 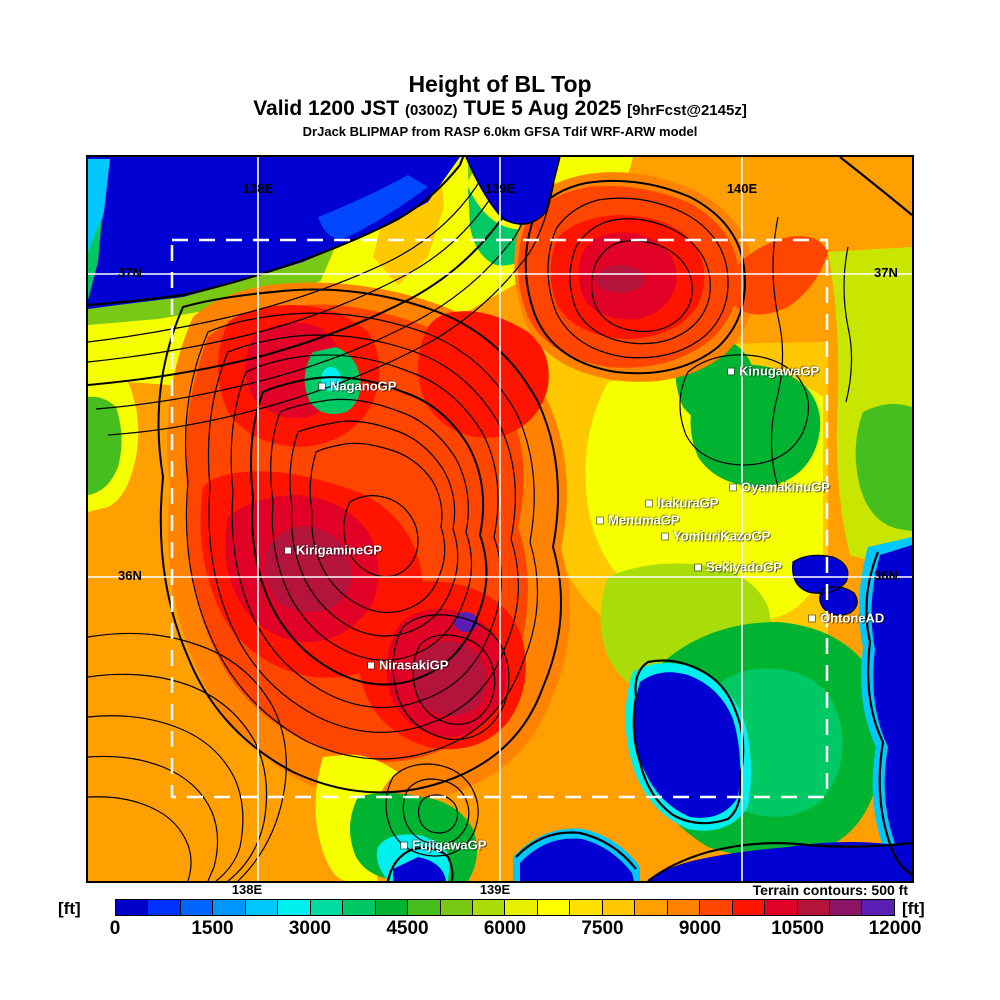 What do you see at coordinates (700, 928) in the screenshot?
I see `colorbar-tick-label: 9000` at bounding box center [700, 928].